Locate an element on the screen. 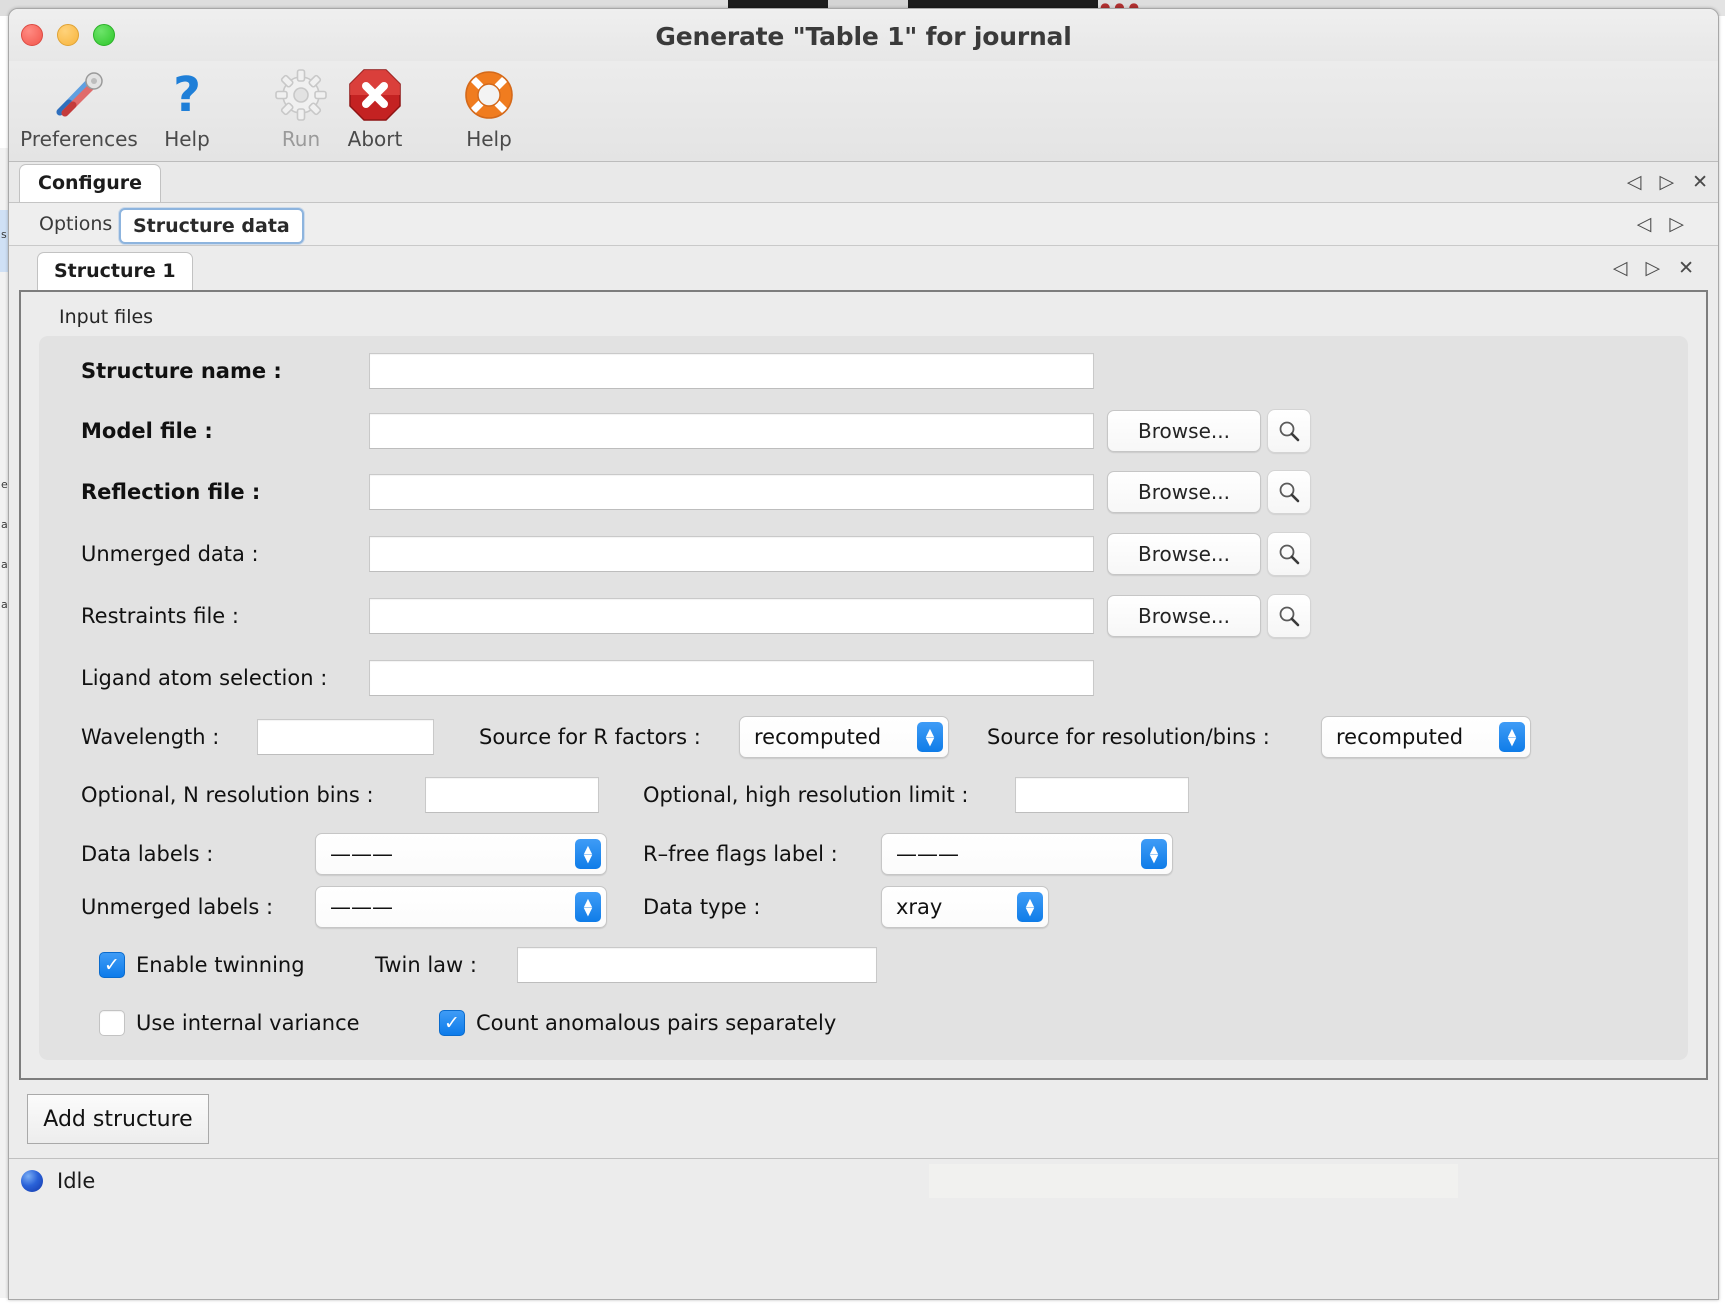 Image resolution: width=1725 pixels, height=1305 pixels. row-twinning: ✓ Enable twinning Twin law : is located at coordinates (863, 965).